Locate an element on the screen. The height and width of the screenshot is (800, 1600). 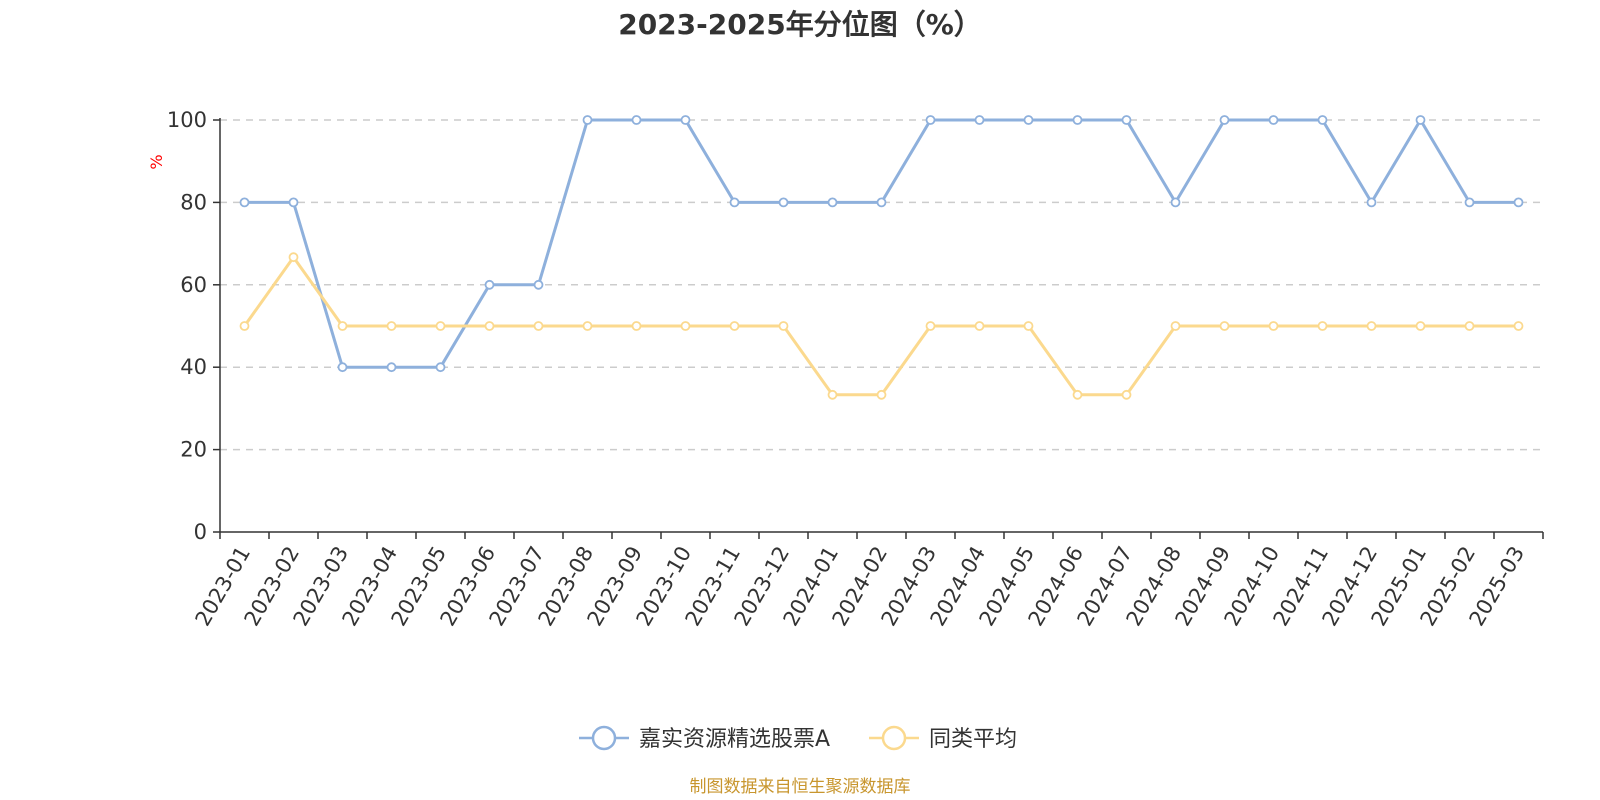
source-note: 制图数据来自恒生聚源数据库 is located at coordinates (800, 787).